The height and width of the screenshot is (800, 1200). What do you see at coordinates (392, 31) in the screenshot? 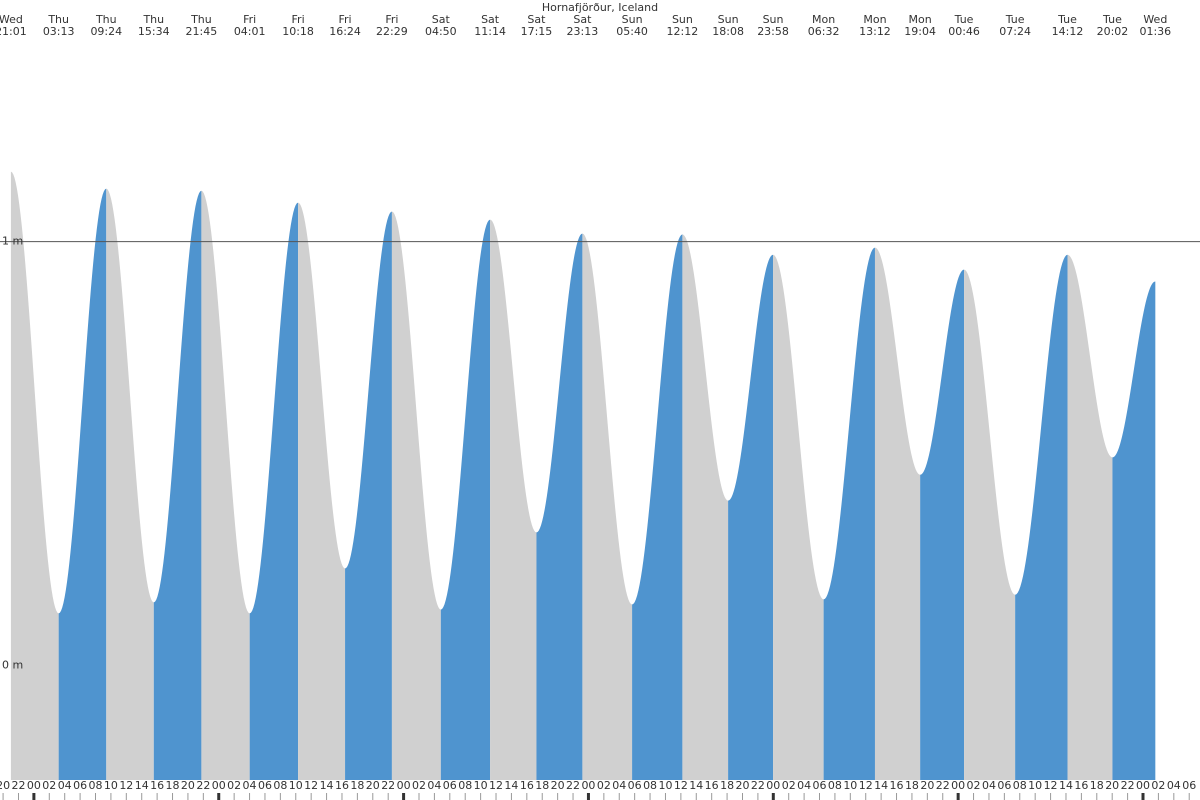
I see `extreme-time: 22:29` at bounding box center [392, 31].